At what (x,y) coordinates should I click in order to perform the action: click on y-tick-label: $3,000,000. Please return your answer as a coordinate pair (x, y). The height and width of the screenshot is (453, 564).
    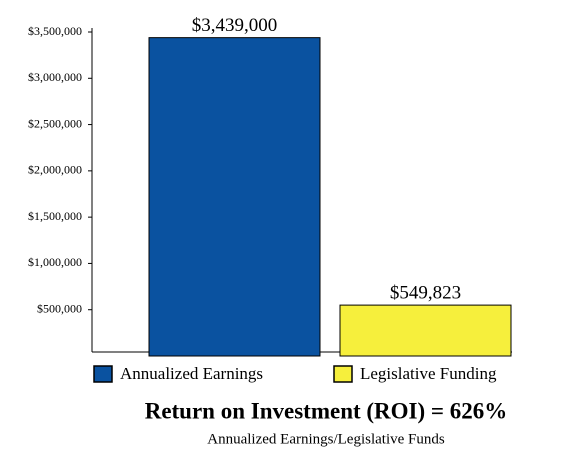
    Looking at the image, I should click on (55, 77).